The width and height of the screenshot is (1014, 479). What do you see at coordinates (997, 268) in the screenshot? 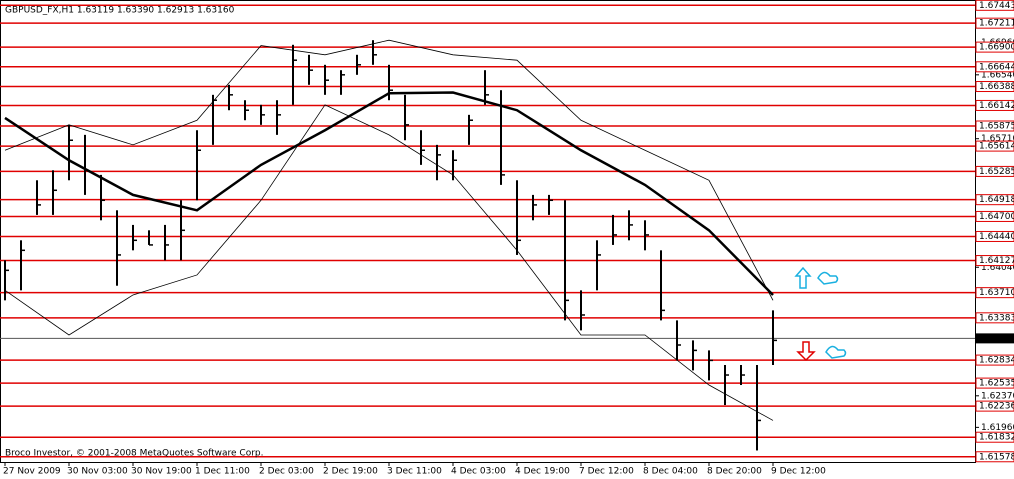
I see `y-tick-label: 1.64040` at bounding box center [997, 268].